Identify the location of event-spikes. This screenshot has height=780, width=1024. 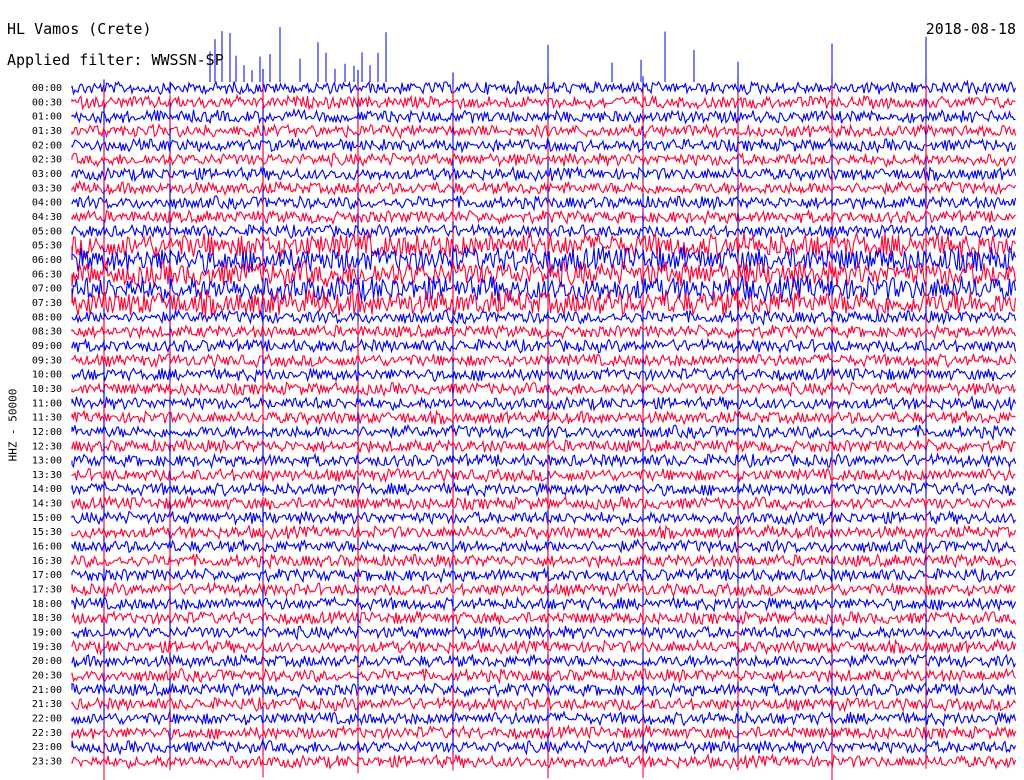
(568, 54).